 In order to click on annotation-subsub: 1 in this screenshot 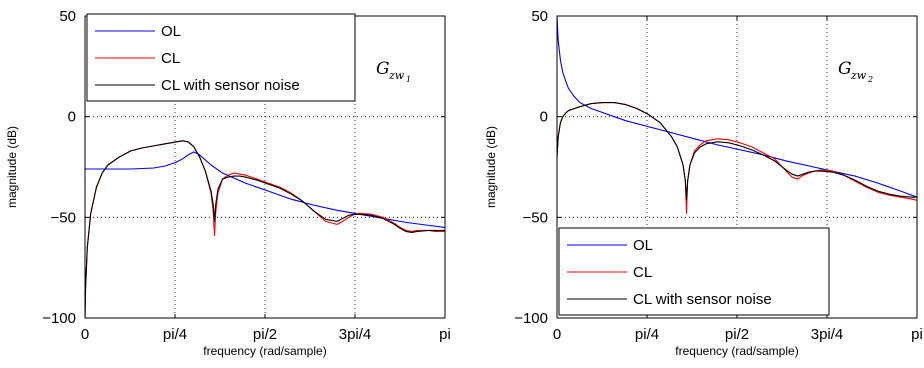, I will do `click(408, 79)`.